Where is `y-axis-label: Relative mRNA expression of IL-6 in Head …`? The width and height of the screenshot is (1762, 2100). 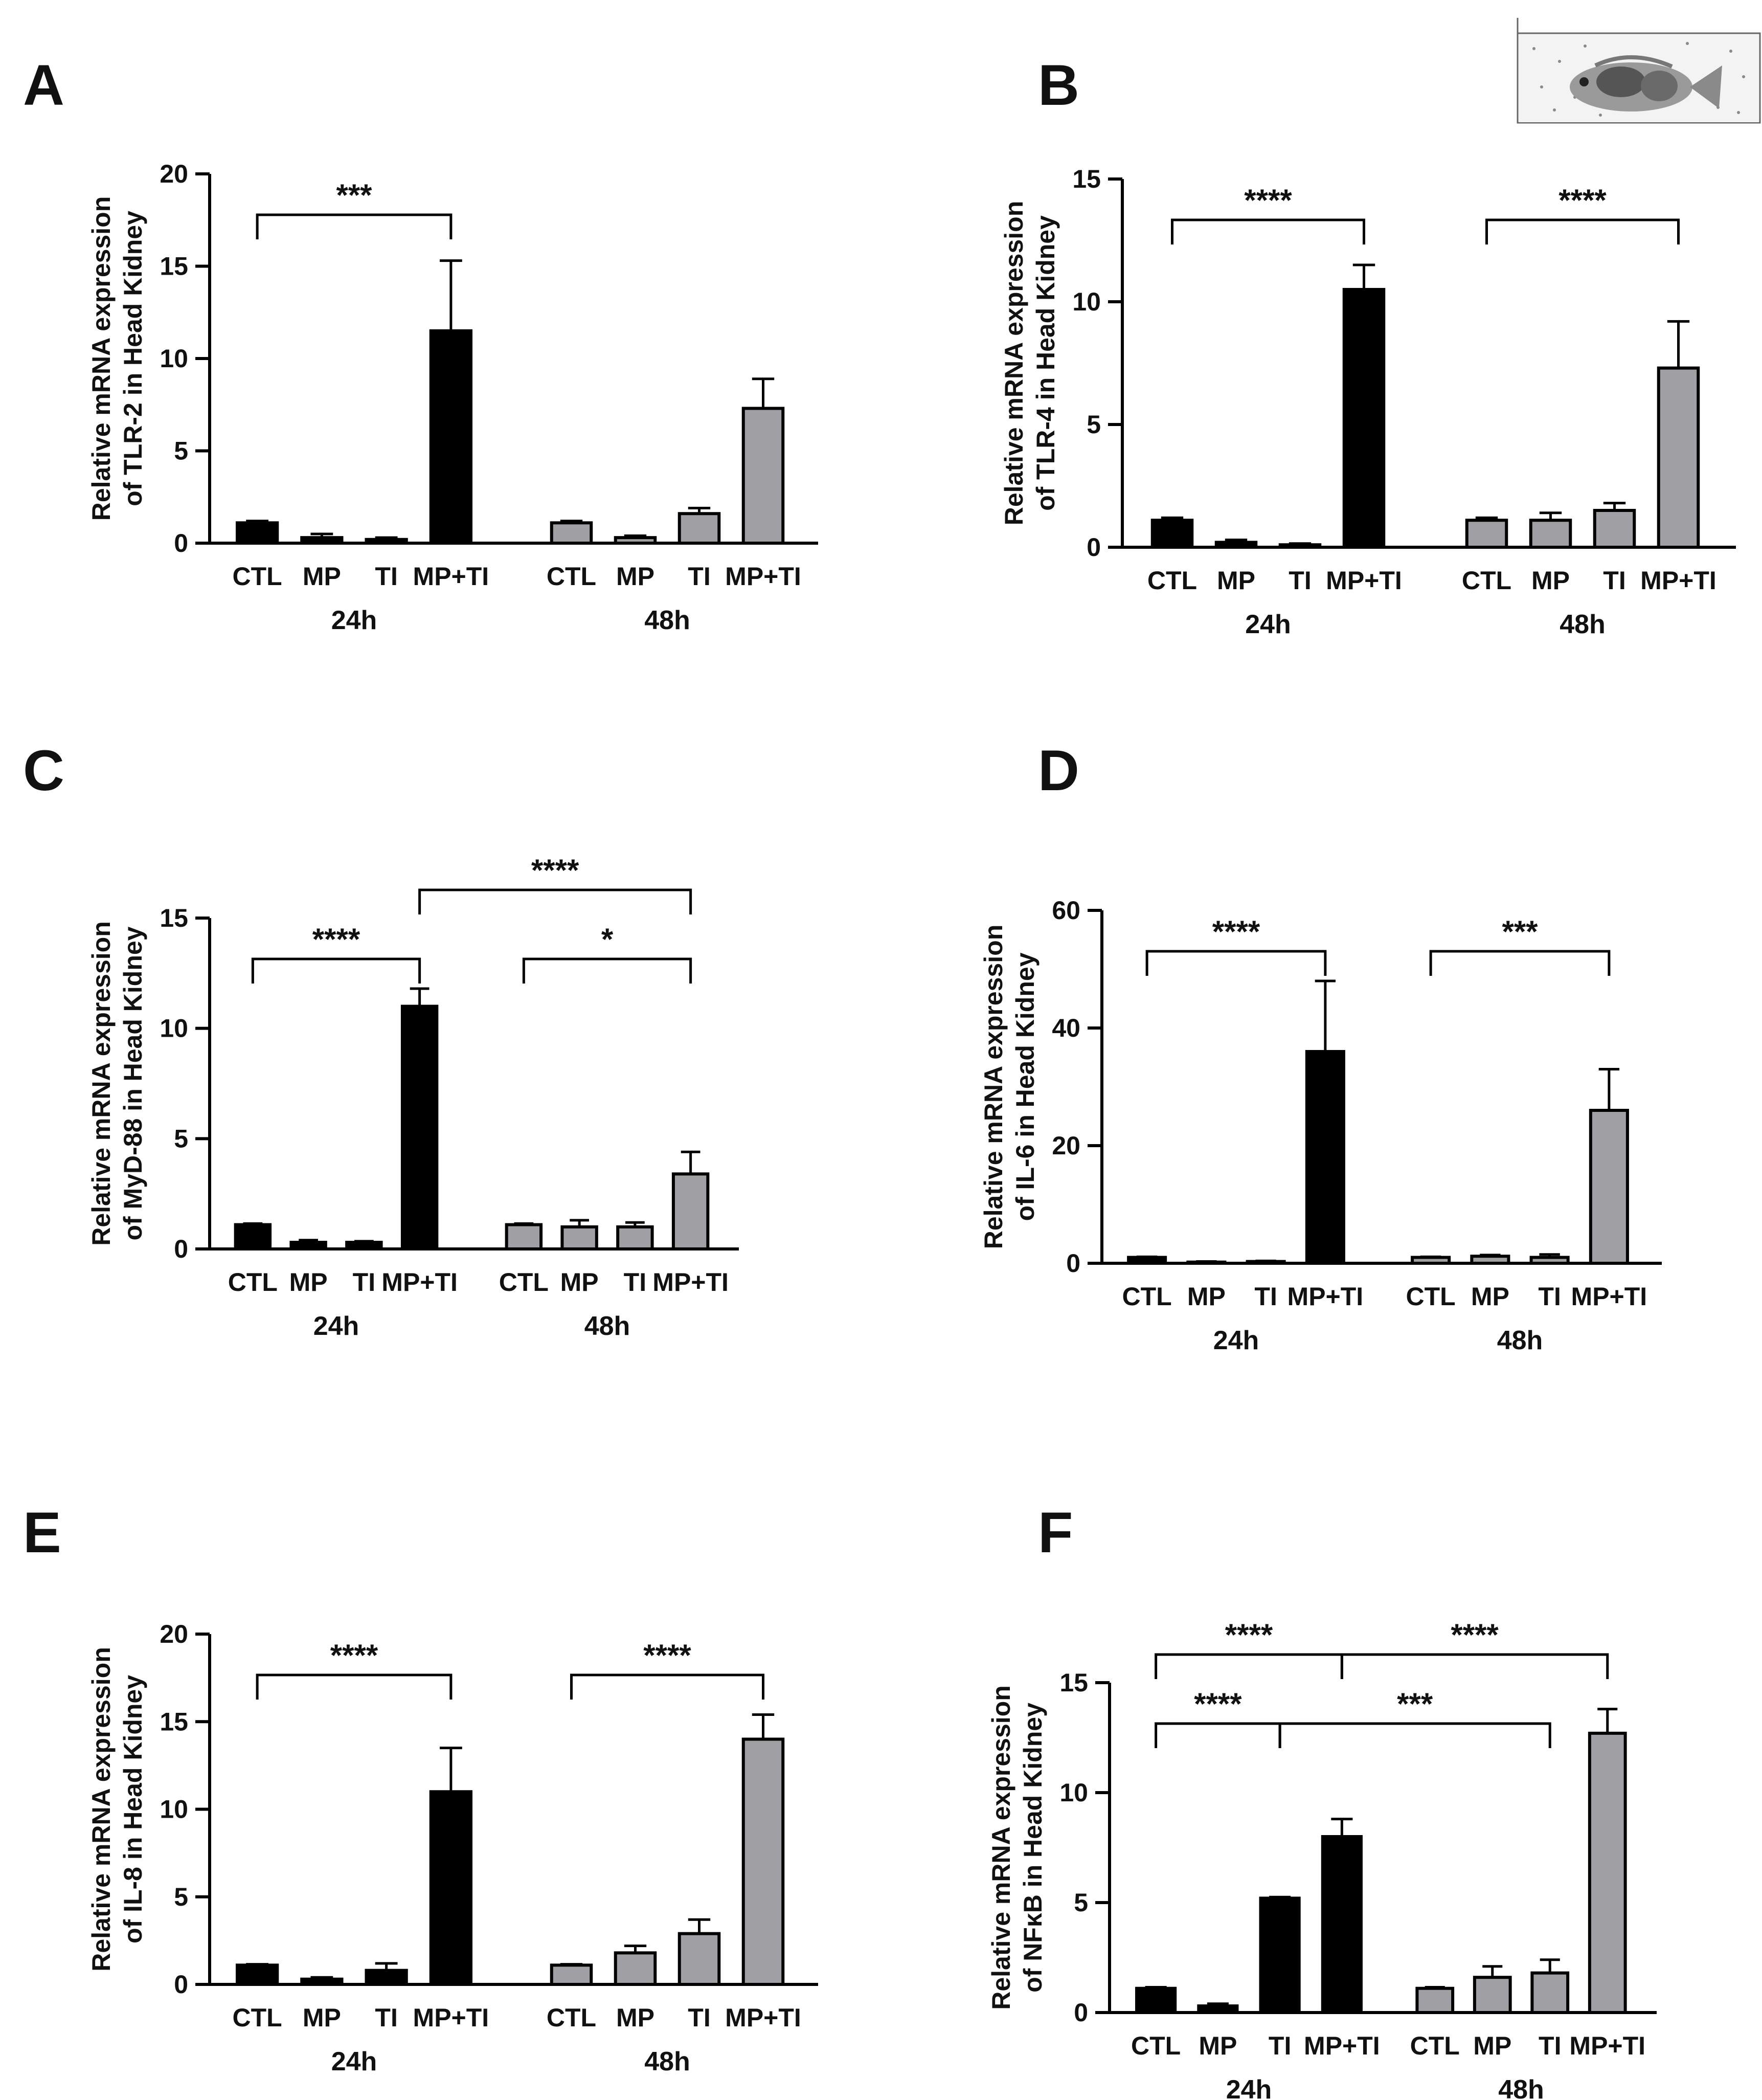 y-axis-label: Relative mRNA expression of IL-6 in Head … is located at coordinates (1010, 1087).